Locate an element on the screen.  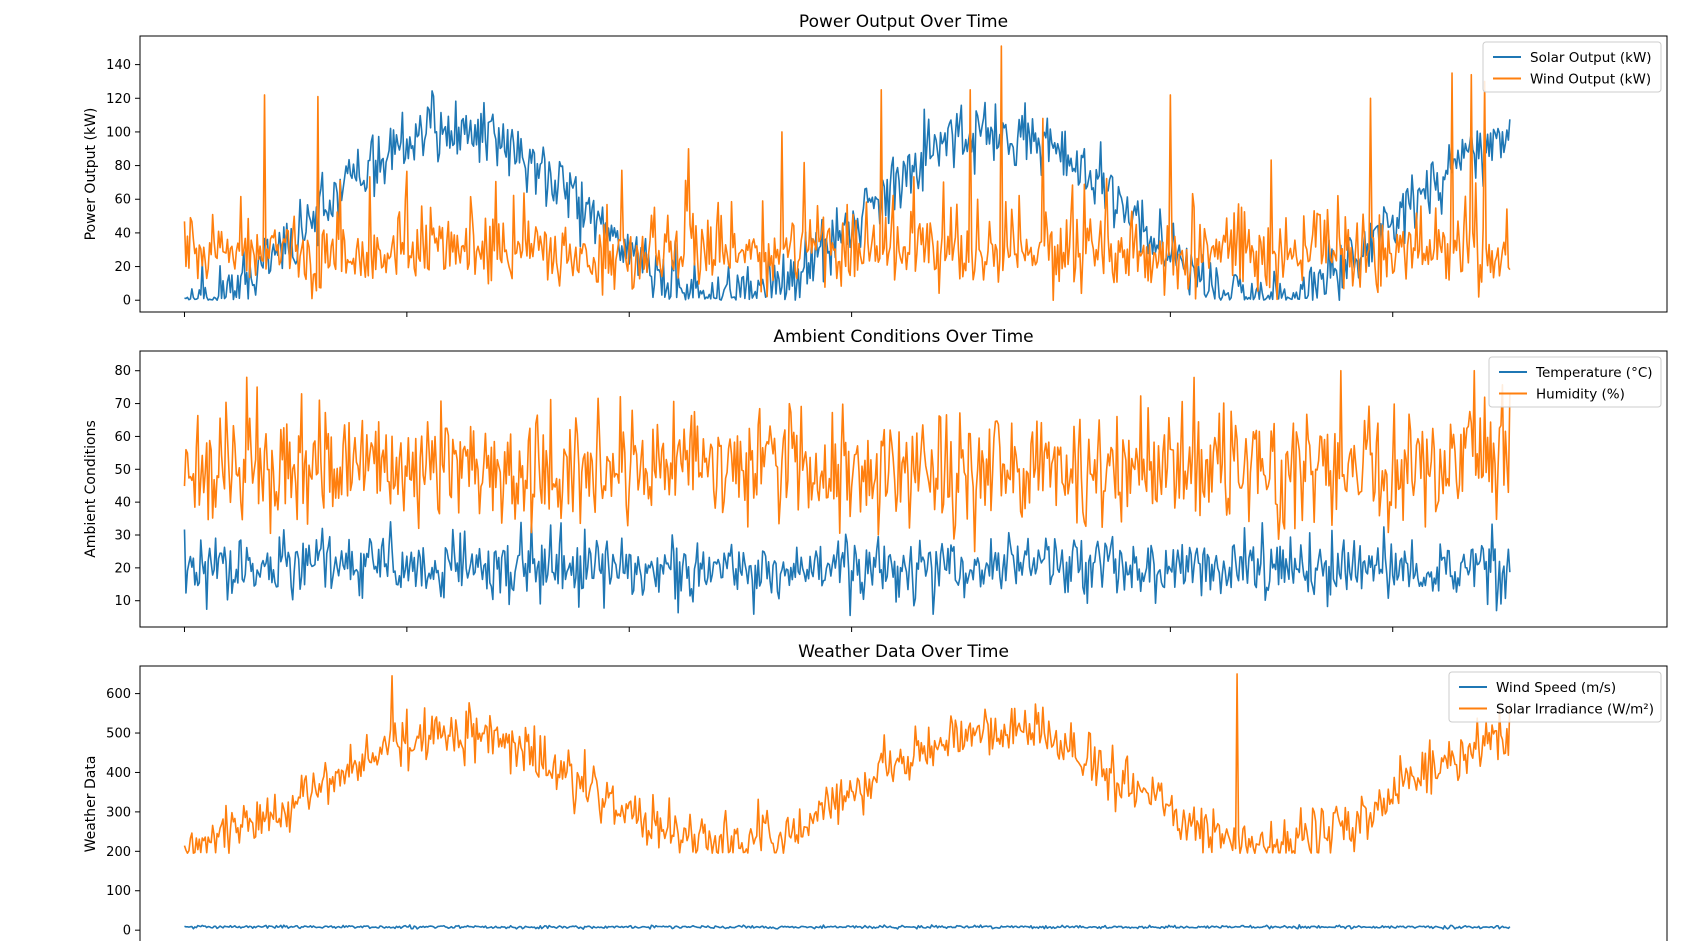
y-tick-label: 120 is located at coordinates (118, 99).